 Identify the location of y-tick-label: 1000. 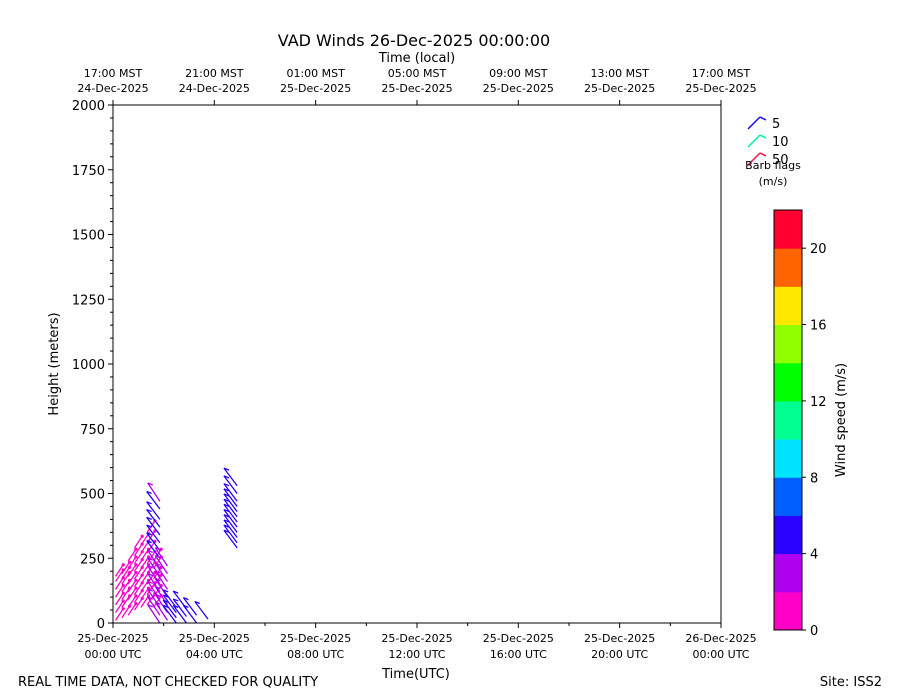
(88, 365).